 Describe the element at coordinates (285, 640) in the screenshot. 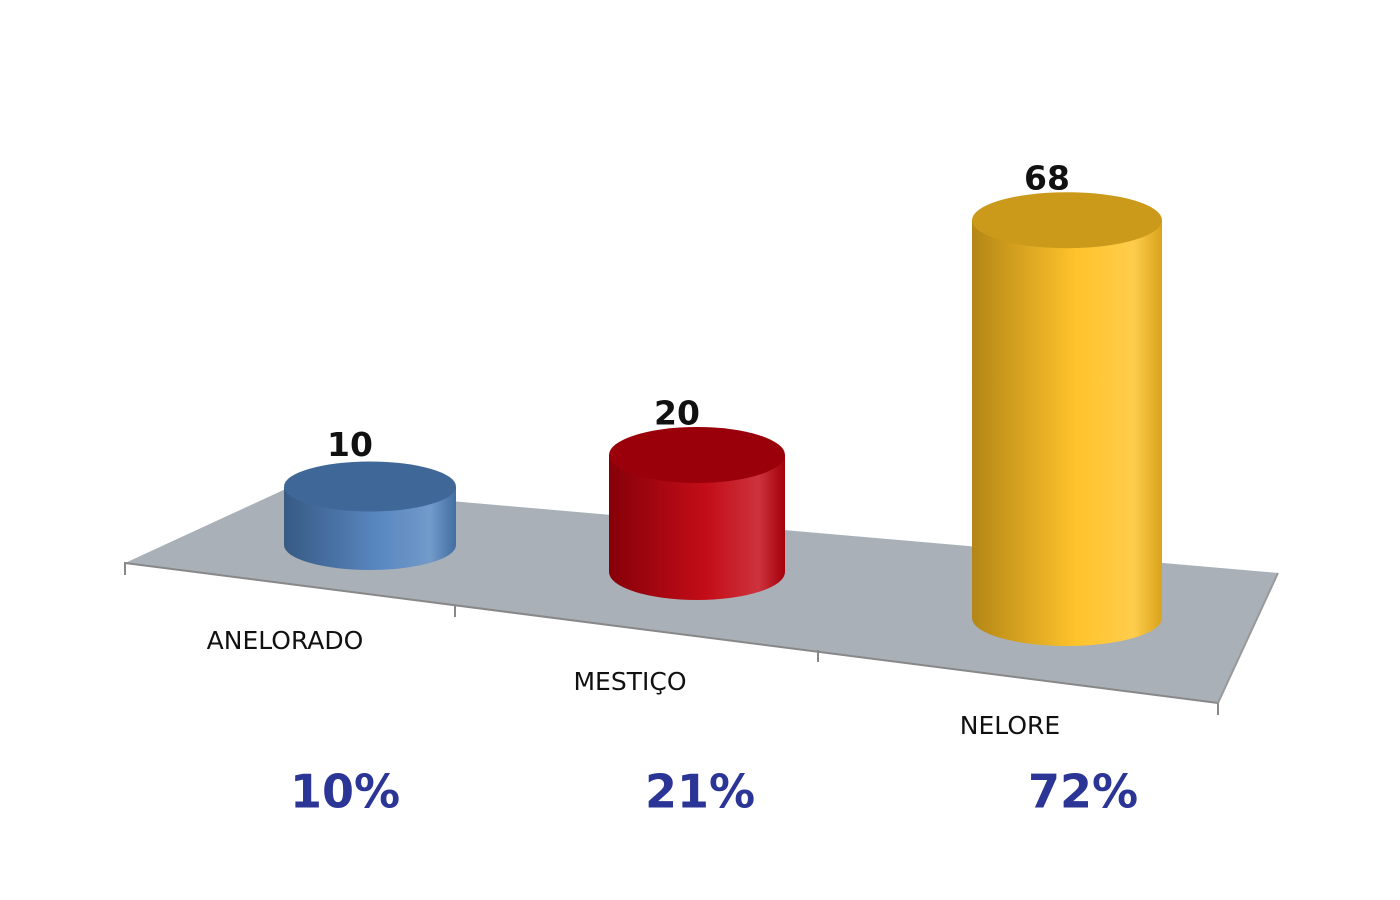

I see `x-tick-label: ANELORADO` at that location.